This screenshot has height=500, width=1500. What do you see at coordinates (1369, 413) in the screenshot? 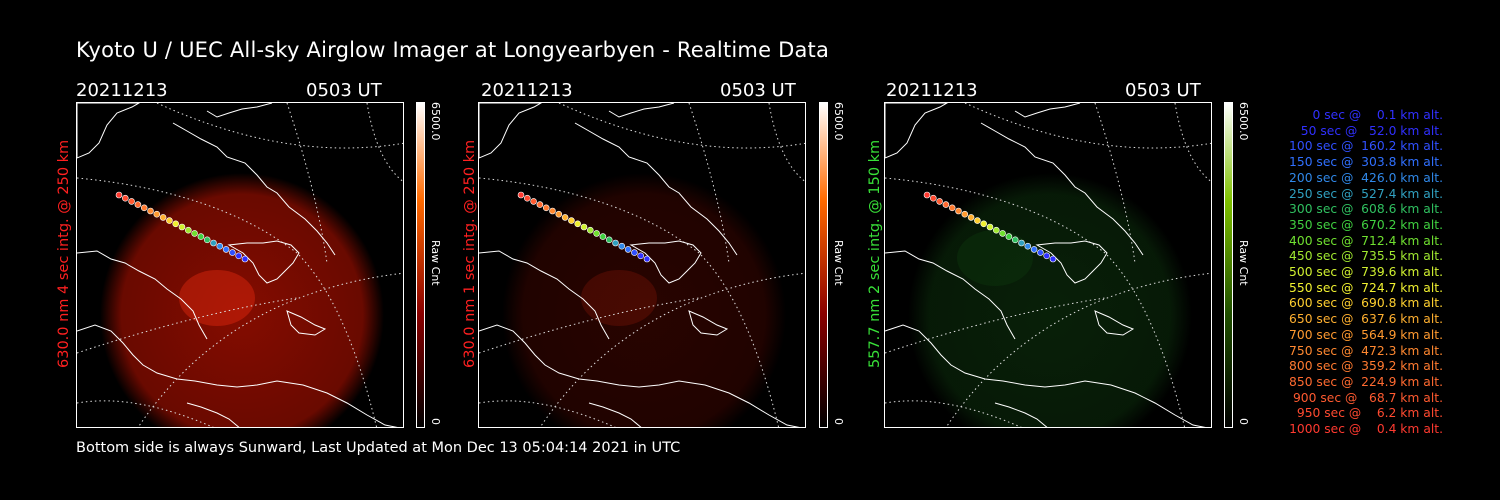
I see `legend-row: 950 sec @ 6.2 km alt.` at bounding box center [1369, 413].